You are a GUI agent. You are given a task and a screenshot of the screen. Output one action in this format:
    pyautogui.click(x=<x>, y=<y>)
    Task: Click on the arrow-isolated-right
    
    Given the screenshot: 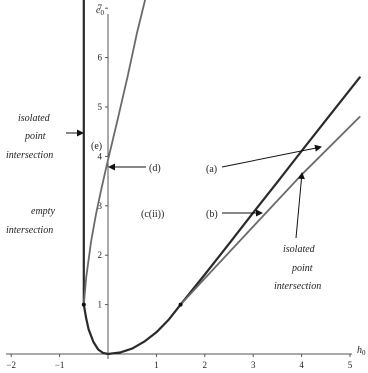 What is the action you would take?
    pyautogui.click(x=300, y=205)
    